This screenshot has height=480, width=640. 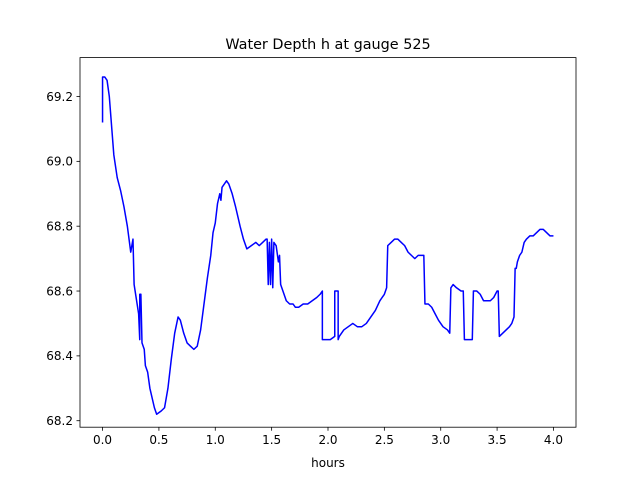 What do you see at coordinates (440, 440) in the screenshot?
I see `x-tick-label: 3.0` at bounding box center [440, 440].